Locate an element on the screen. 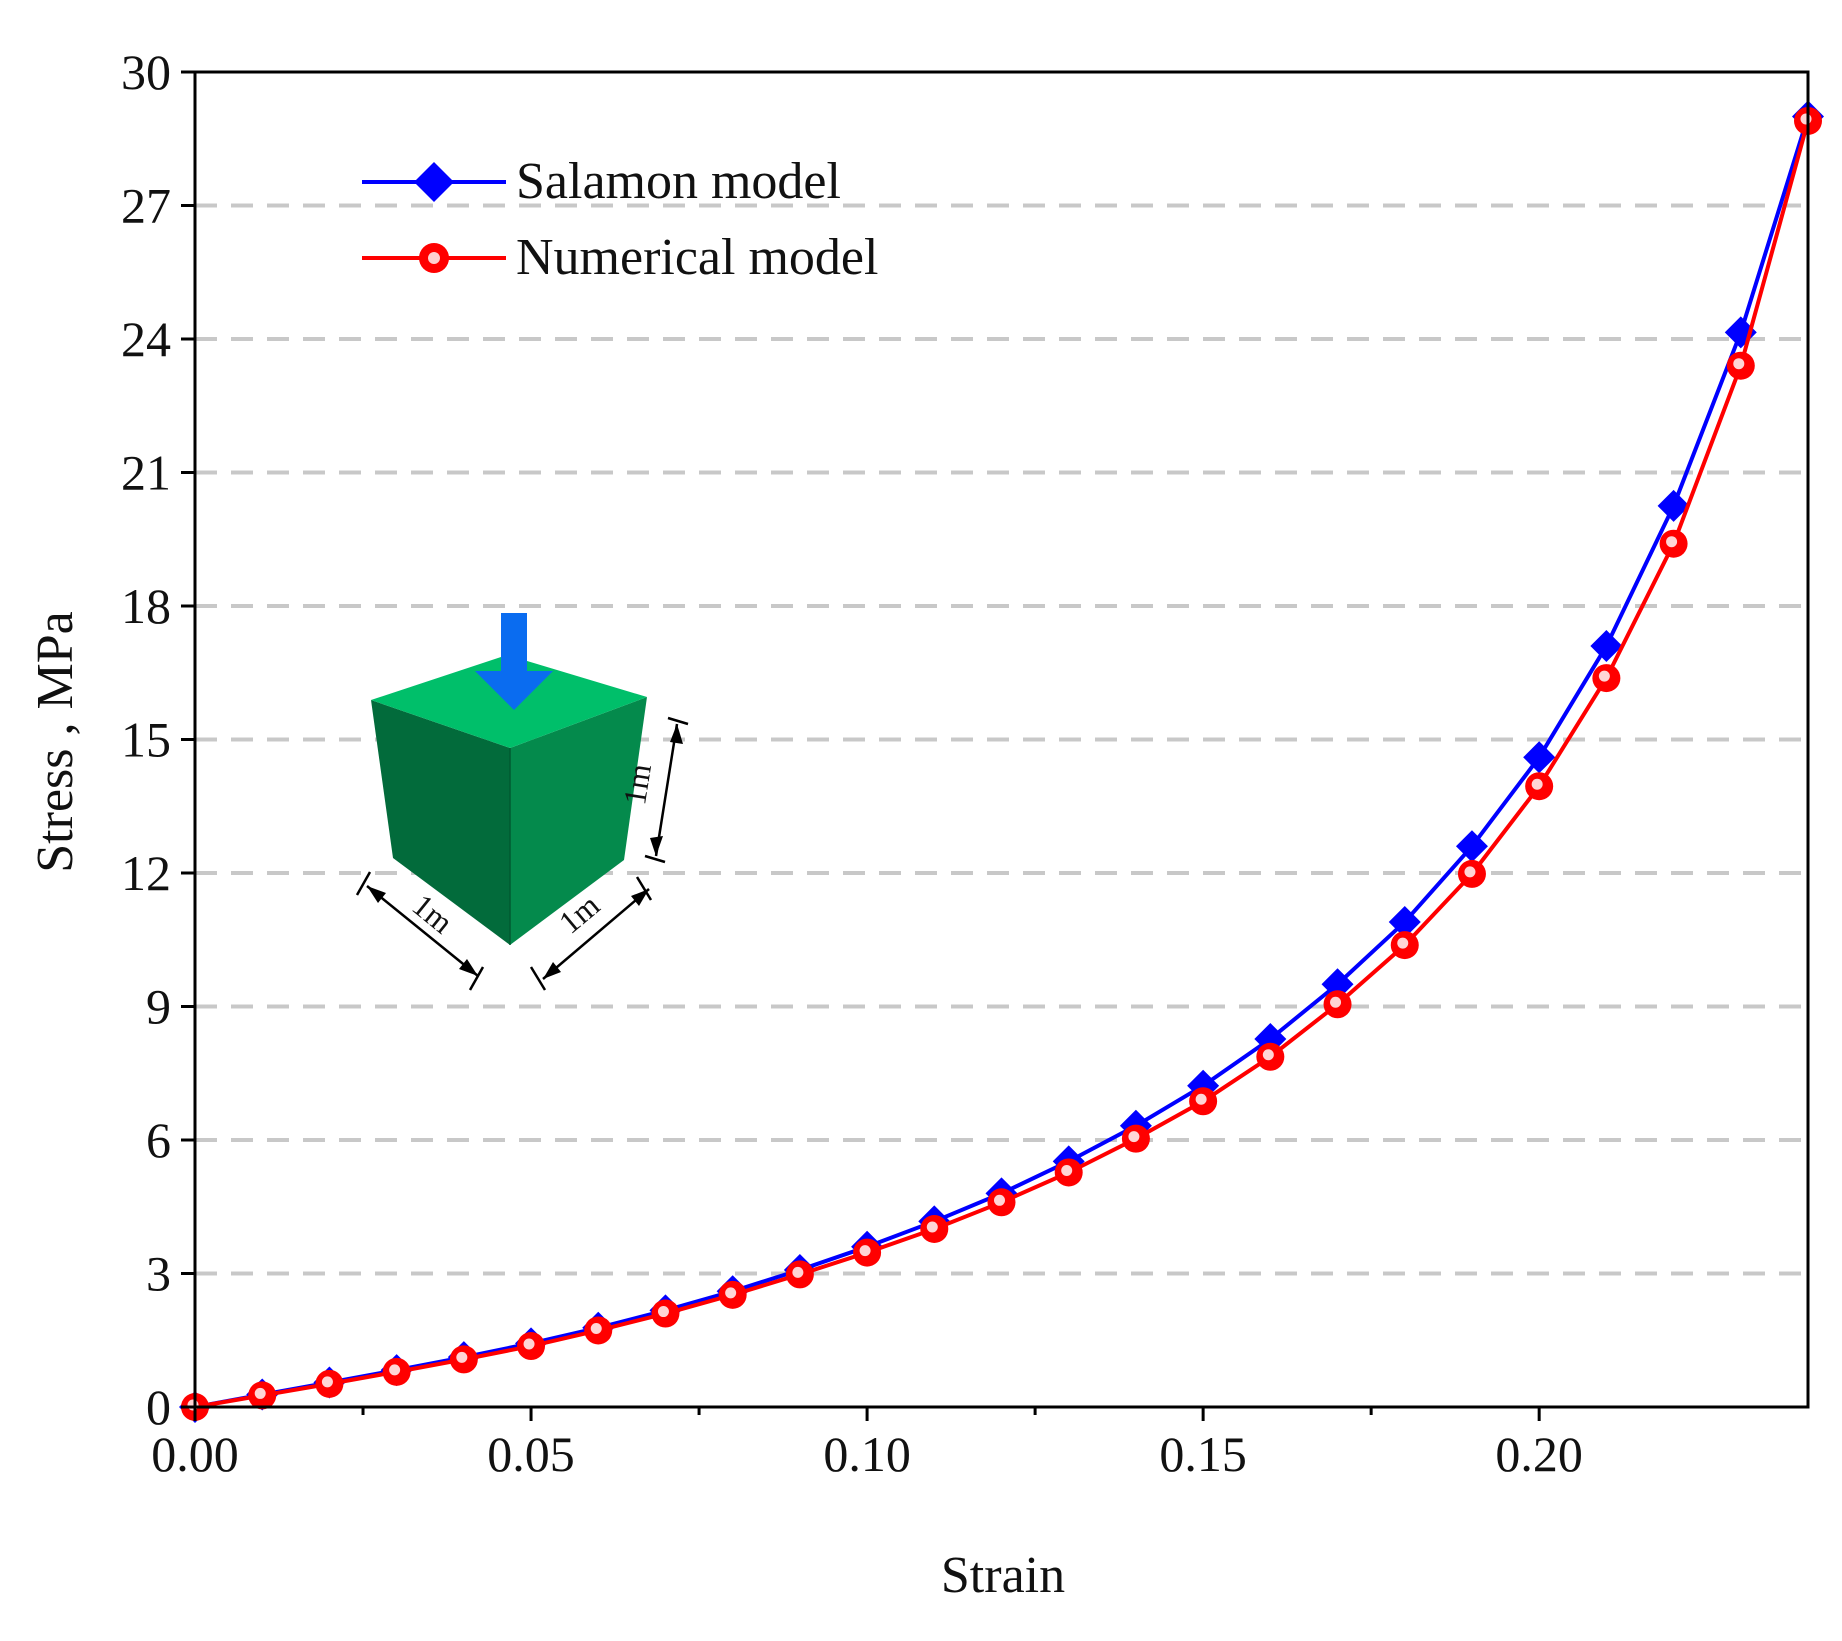 This screenshot has width=1842, height=1641. y-axis-label: Stress , MPa is located at coordinates (55, 741).